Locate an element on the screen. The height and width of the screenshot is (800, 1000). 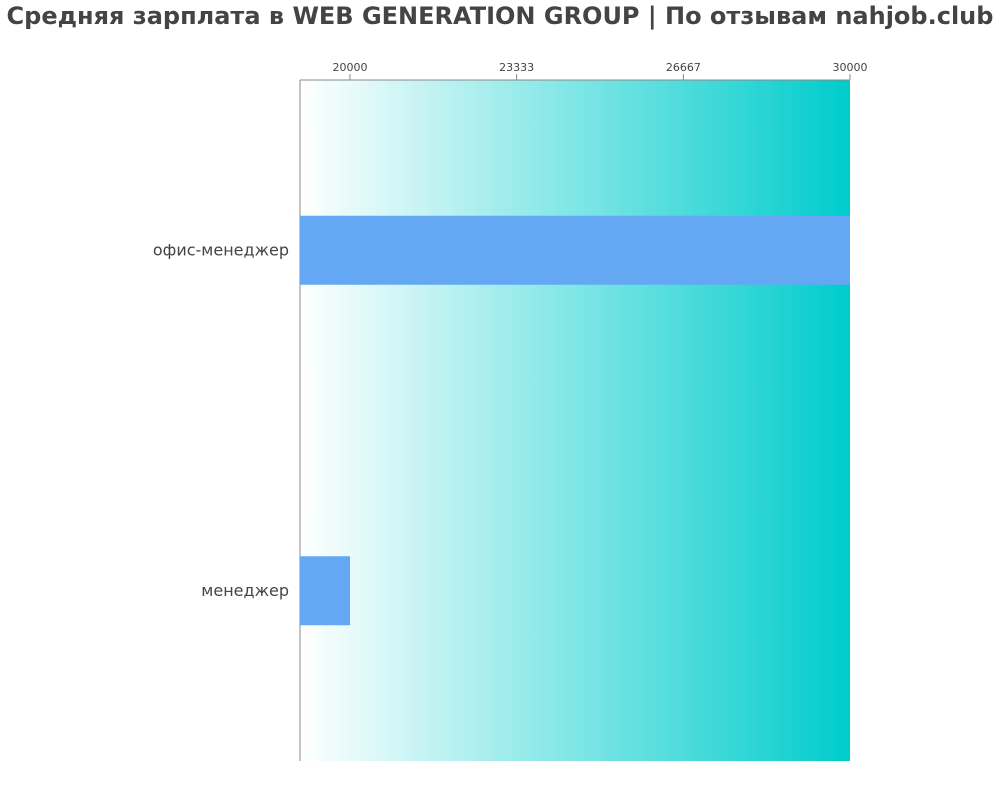
category-label: офис-менеджер is located at coordinates (221, 249).